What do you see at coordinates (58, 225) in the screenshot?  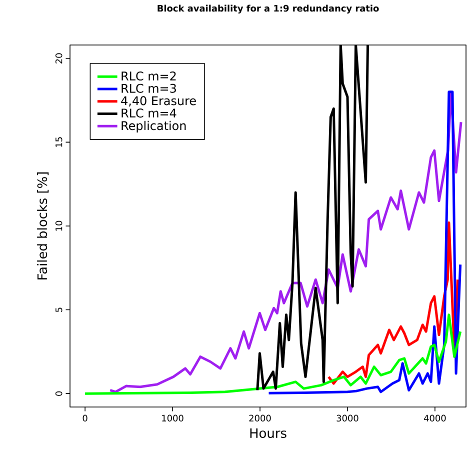 I see `y-tick-label: 10` at bounding box center [58, 225].